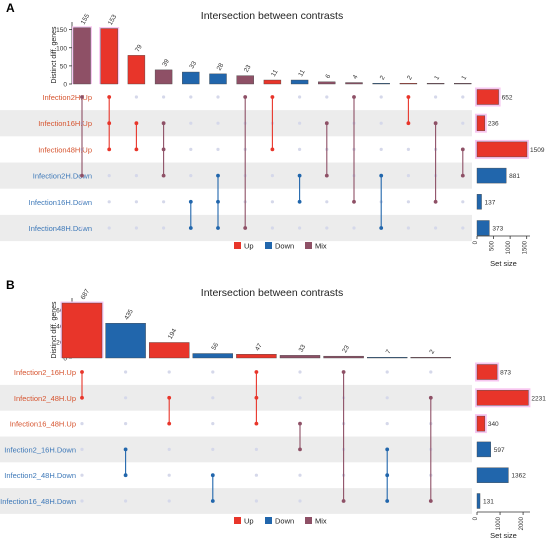 This screenshot has width=550, height=544. Describe the element at coordinates (321, 521) in the screenshot. I see `legend-label-mix: Mix` at that location.